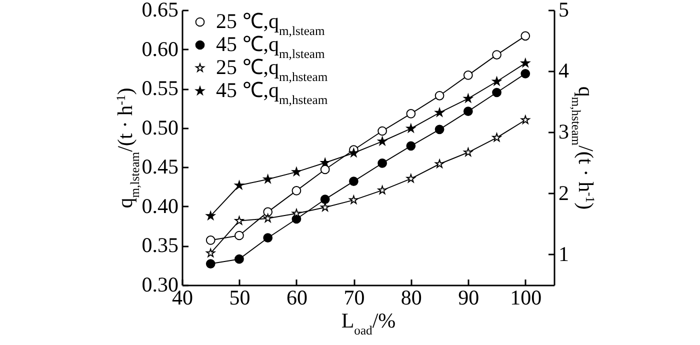 This screenshot has width=700, height=345. I want to click on y-tick-label: 0.50, so click(160, 127).